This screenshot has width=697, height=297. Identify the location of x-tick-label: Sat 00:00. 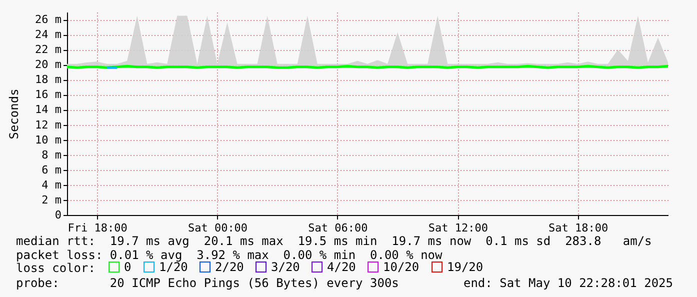
(218, 228).